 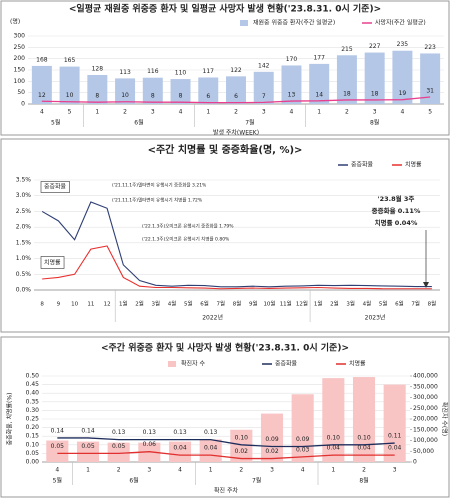 I want to click on y-tick-label: 400,000, so click(x=425, y=376).